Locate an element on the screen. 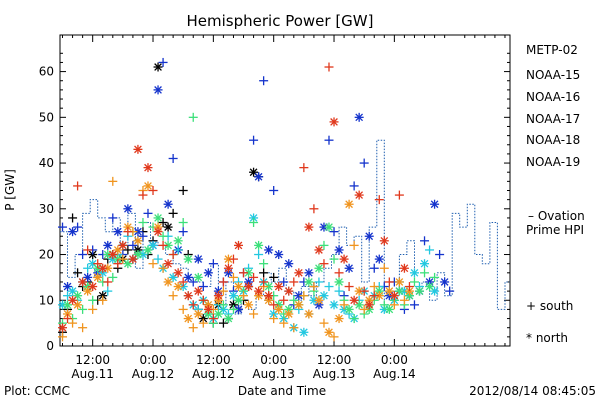 Image resolution: width=600 pixels, height=400 pixels. legend-entry-noaa16: NOAA-16 is located at coordinates (553, 97).